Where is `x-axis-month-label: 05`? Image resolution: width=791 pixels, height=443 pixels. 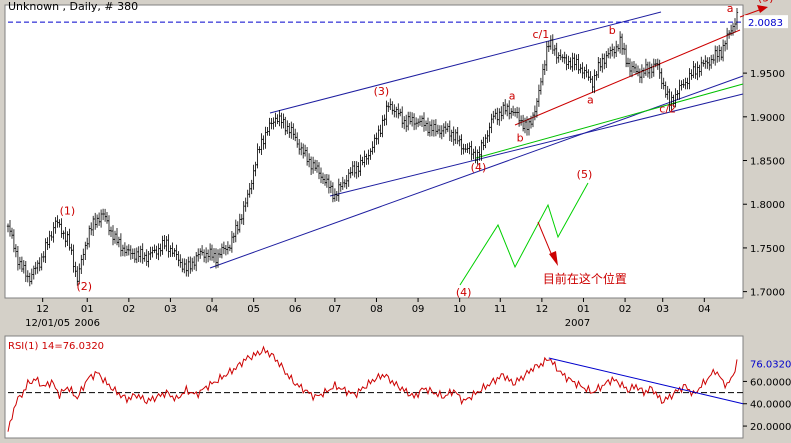 x-axis-month-label: 05 is located at coordinates (253, 309).